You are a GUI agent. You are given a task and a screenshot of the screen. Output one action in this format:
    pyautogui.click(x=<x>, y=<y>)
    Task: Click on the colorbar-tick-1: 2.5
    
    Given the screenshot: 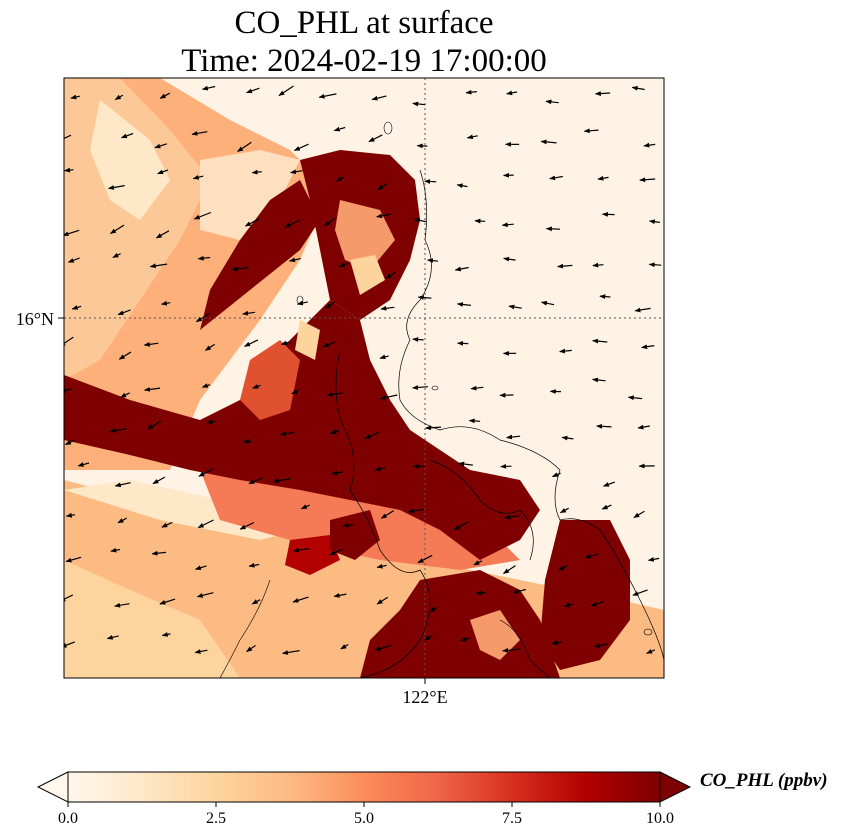 What is the action you would take?
    pyautogui.click(x=216, y=818)
    